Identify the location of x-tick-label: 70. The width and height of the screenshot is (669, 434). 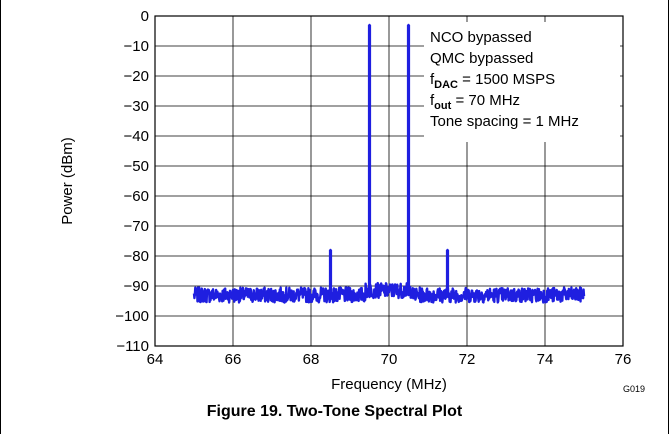
(389, 359).